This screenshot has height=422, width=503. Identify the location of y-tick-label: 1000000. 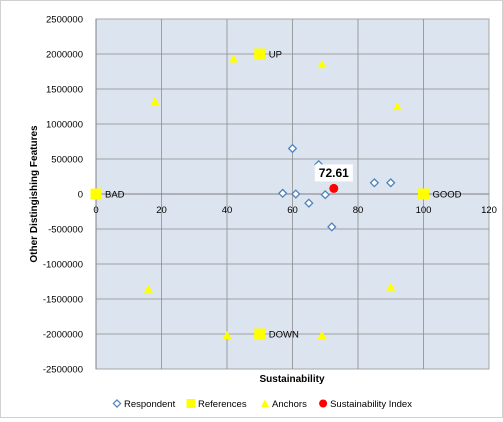
(64, 125).